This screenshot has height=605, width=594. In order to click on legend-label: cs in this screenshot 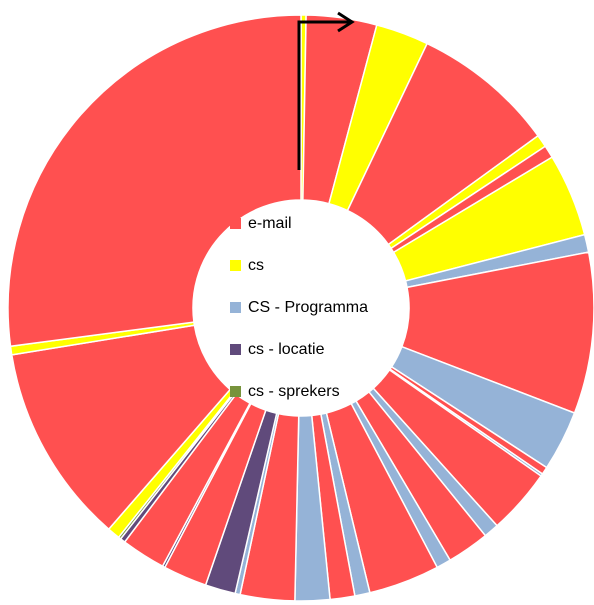, I will do `click(256, 265)`.